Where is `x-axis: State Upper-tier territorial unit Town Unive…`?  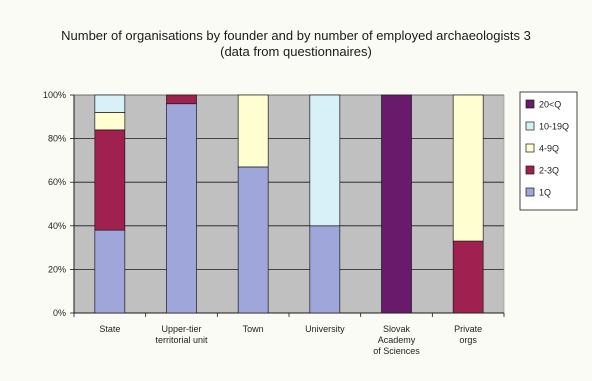
x-axis: State Upper-tier territorial unit Town Unive… is located at coordinates (289, 334).